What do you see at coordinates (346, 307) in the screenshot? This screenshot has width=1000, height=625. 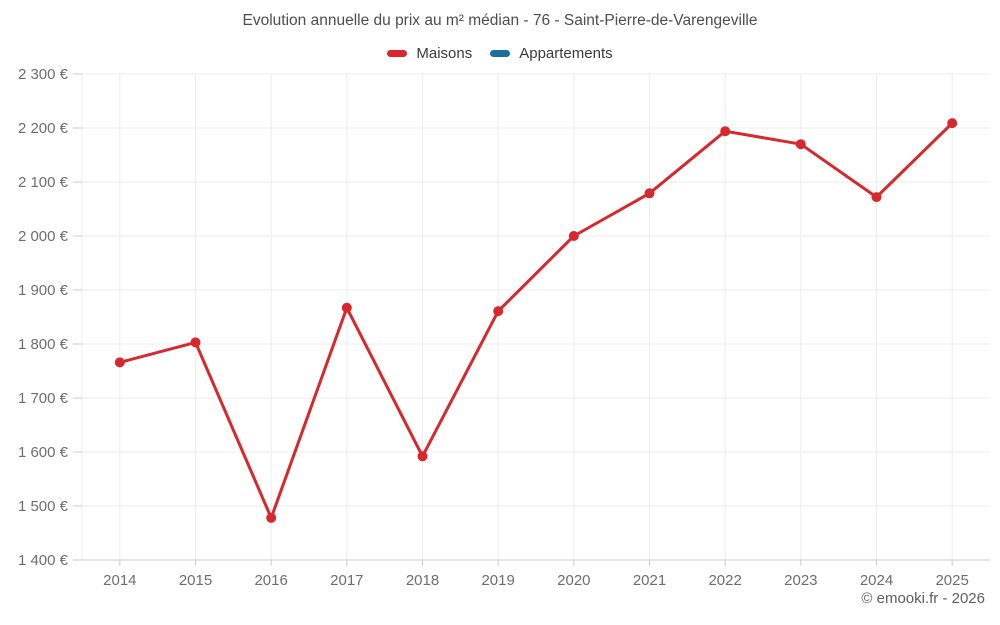 I see `data-point-maisons-2017` at bounding box center [346, 307].